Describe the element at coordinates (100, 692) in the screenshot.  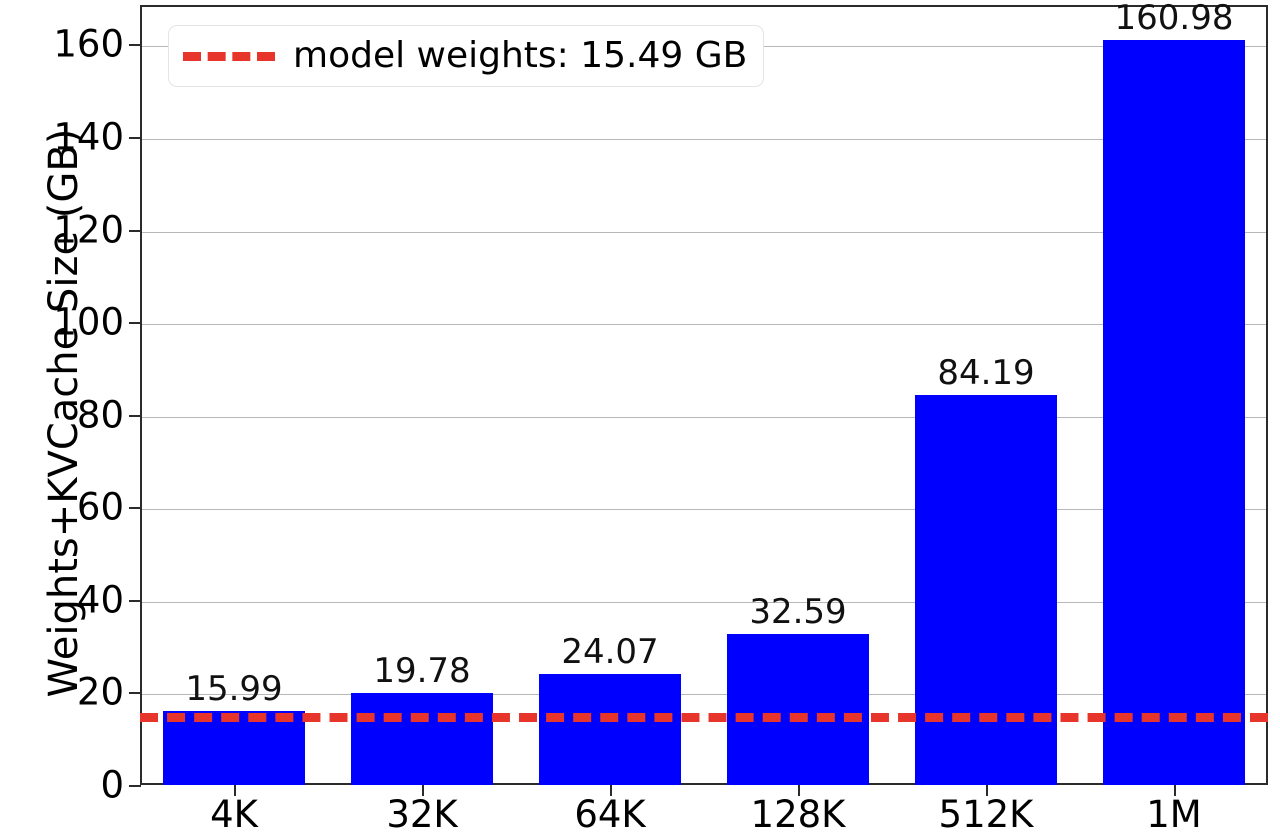
I see `y-tick-label: 20` at that location.